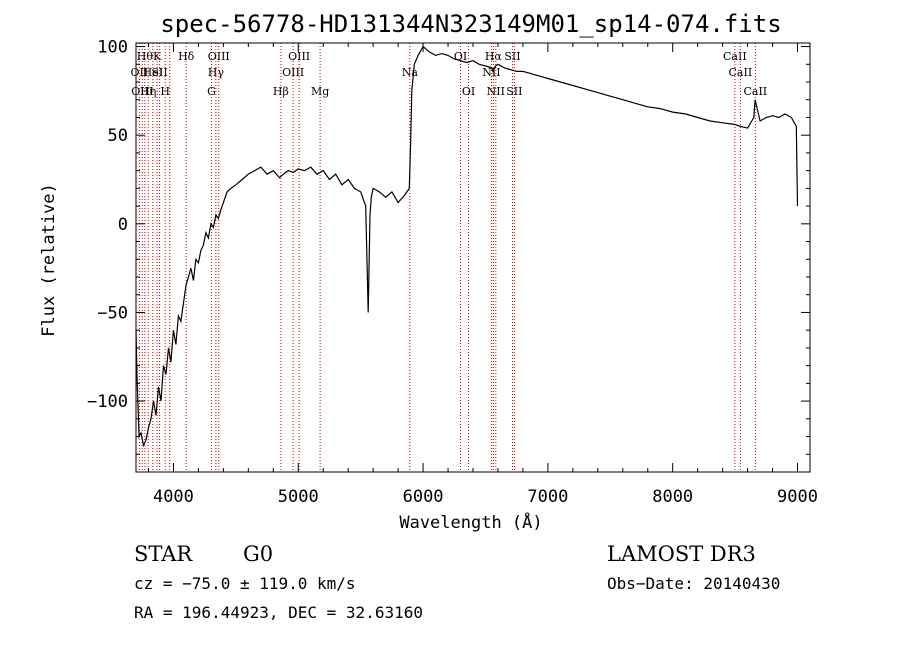 This screenshot has height=654, width=900. What do you see at coordinates (245, 583) in the screenshot?
I see `redshift-text: cz = −75.0 ± 119.0 km/s` at bounding box center [245, 583].